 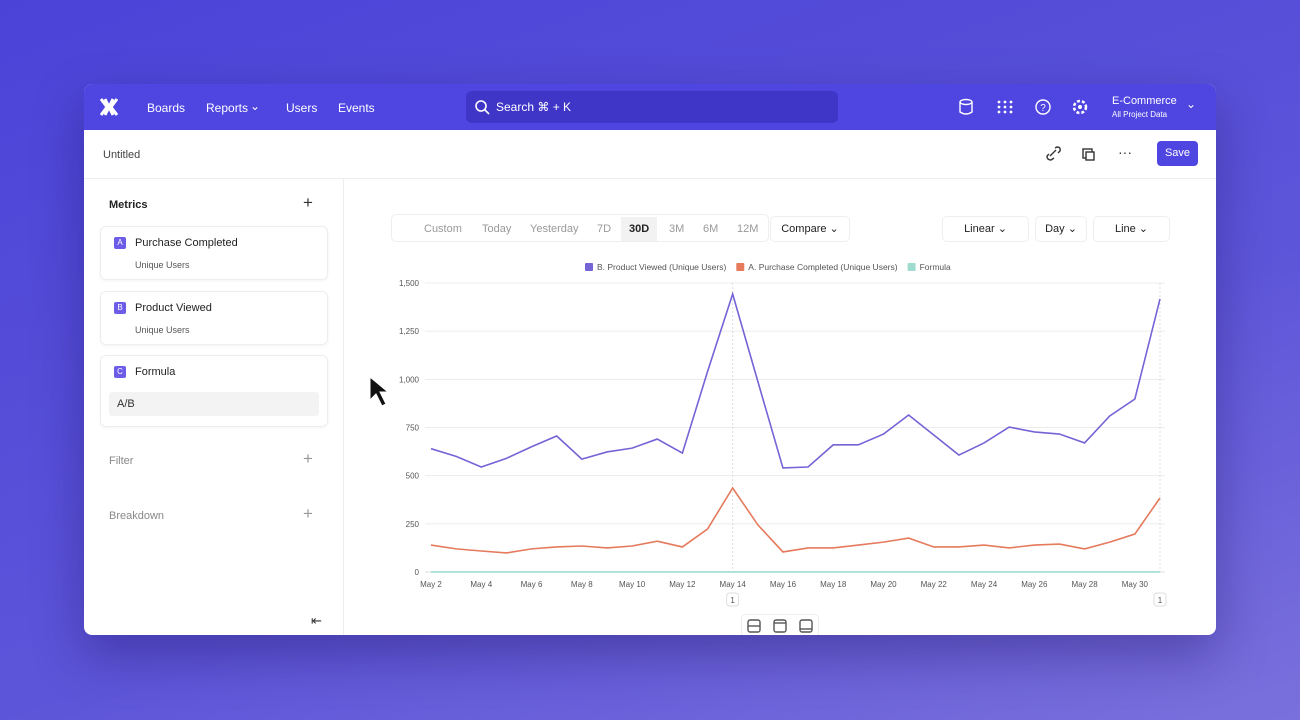 What do you see at coordinates (431, 584) in the screenshot?
I see `x-tick-label: May 2` at bounding box center [431, 584].